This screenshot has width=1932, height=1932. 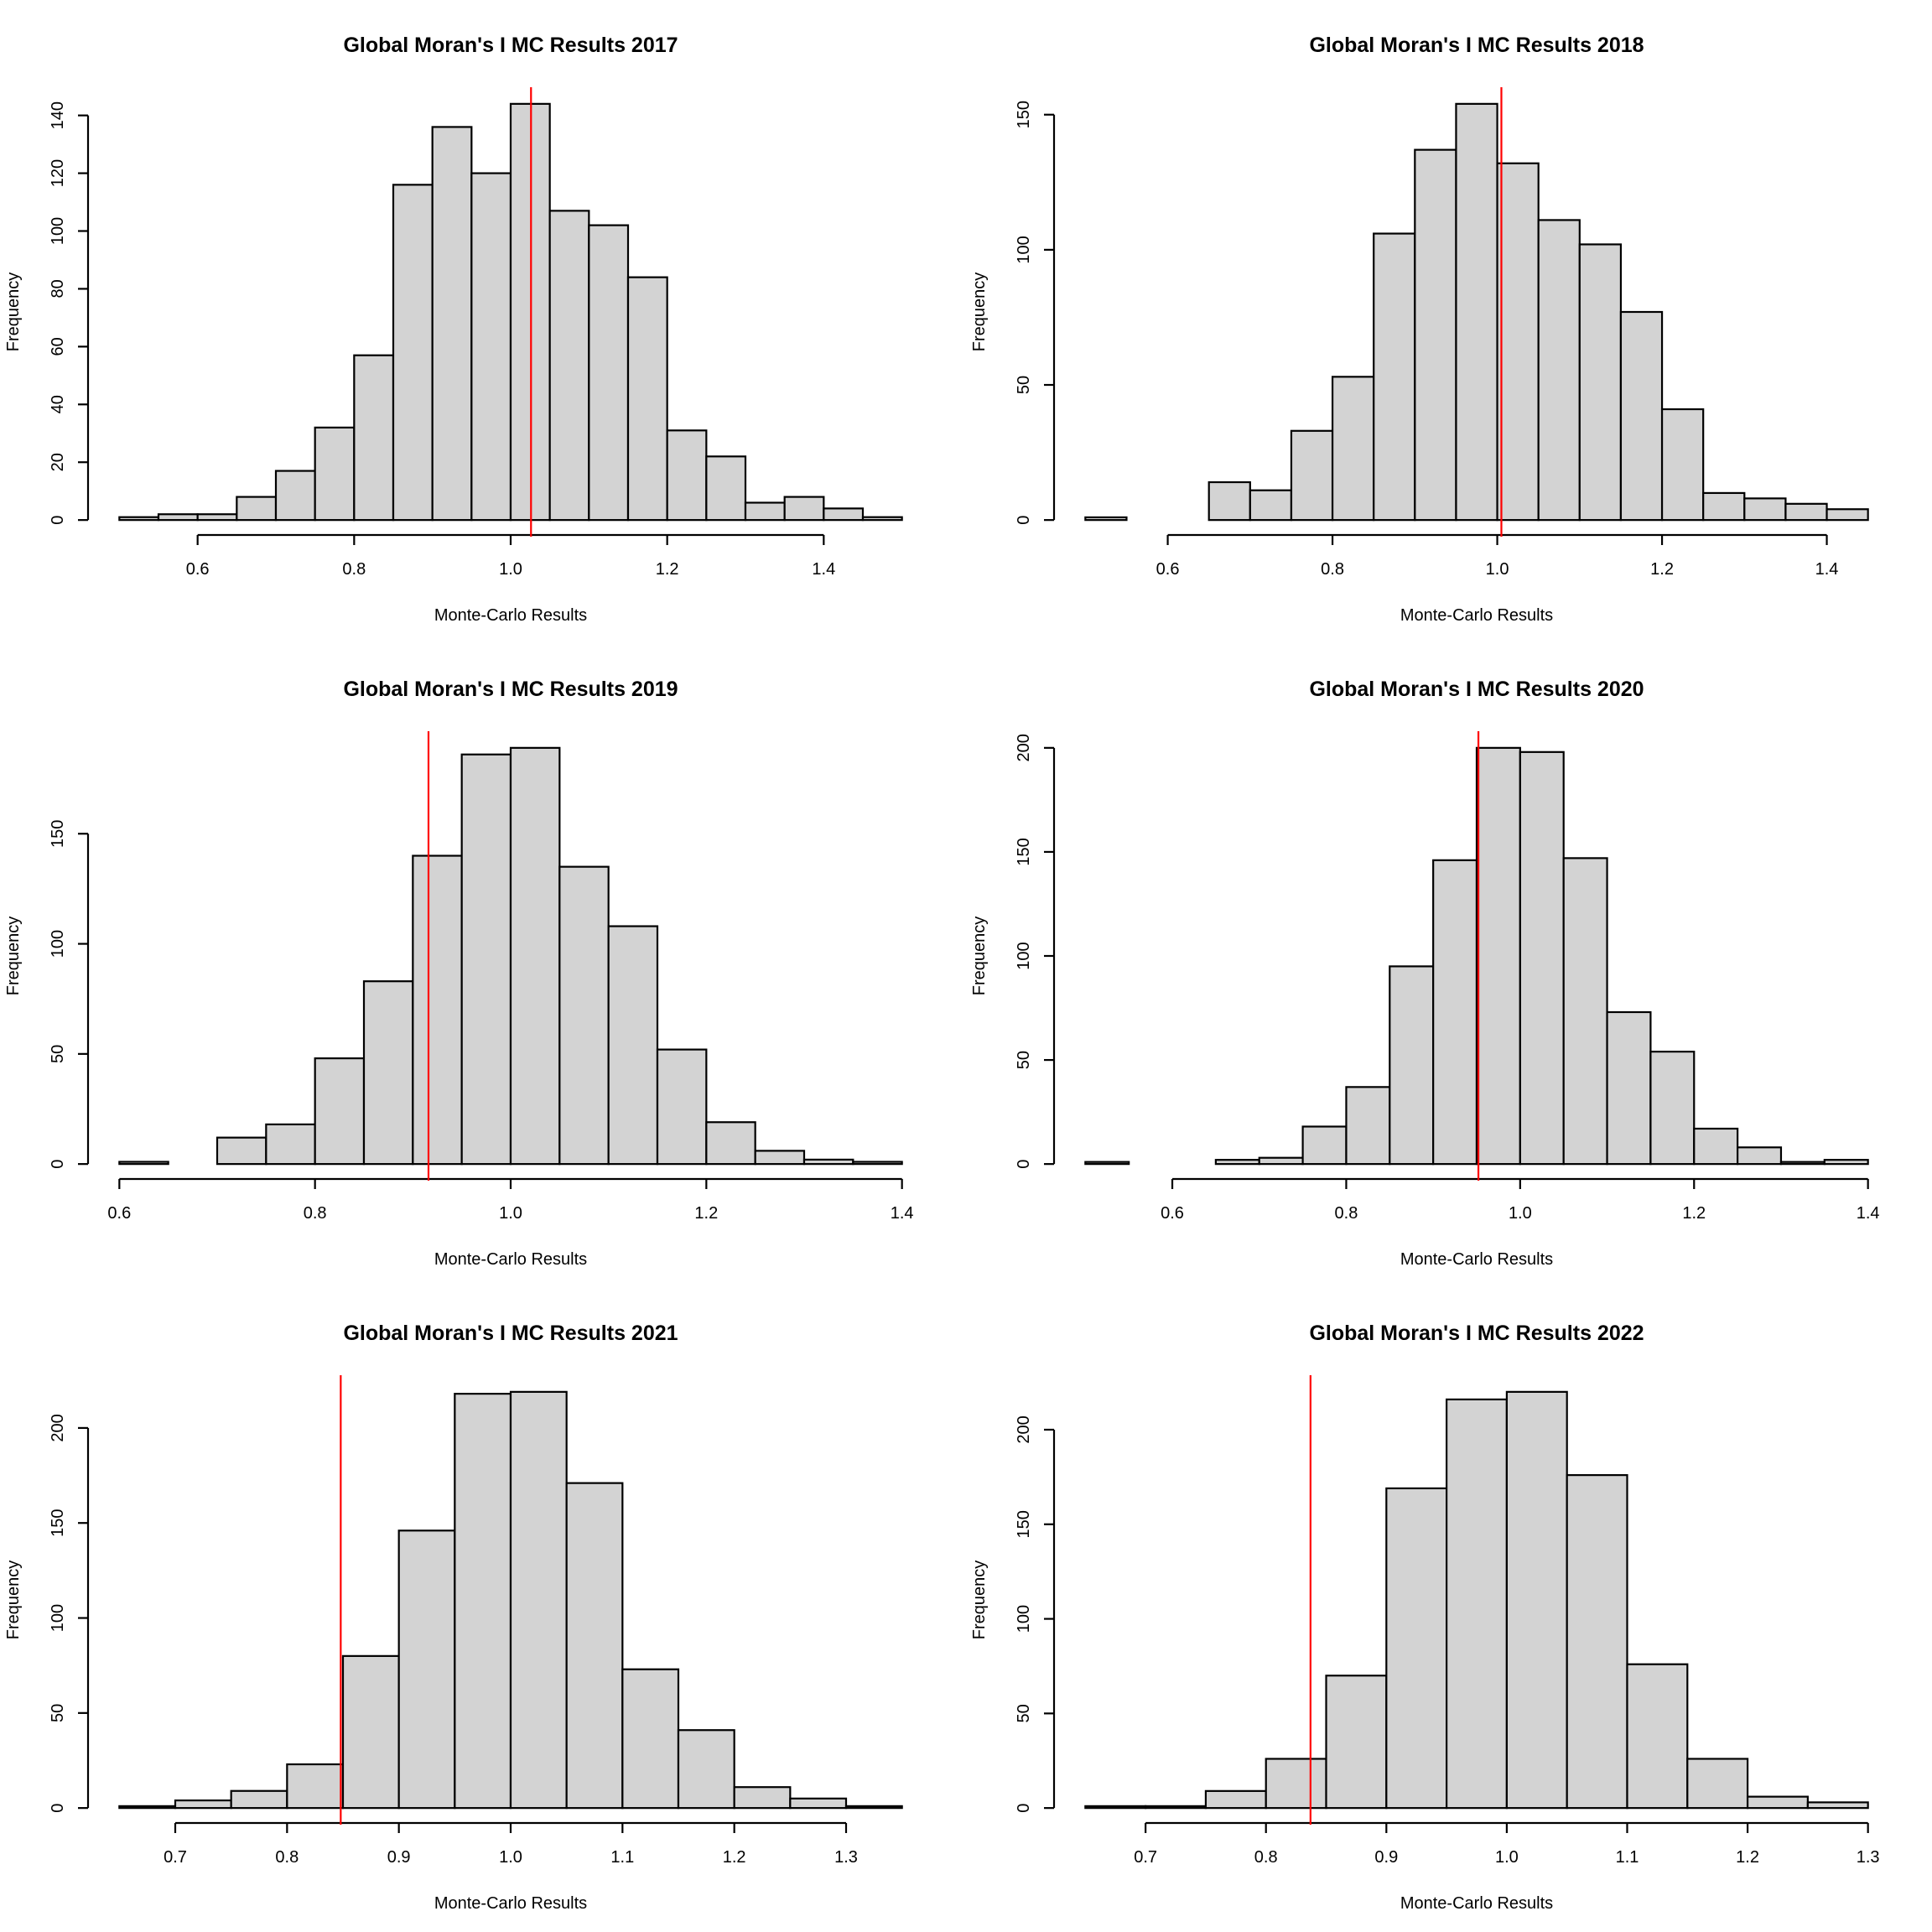 I want to click on chart-title: Global Moran's I MC Results 2019, so click(x=510, y=689).